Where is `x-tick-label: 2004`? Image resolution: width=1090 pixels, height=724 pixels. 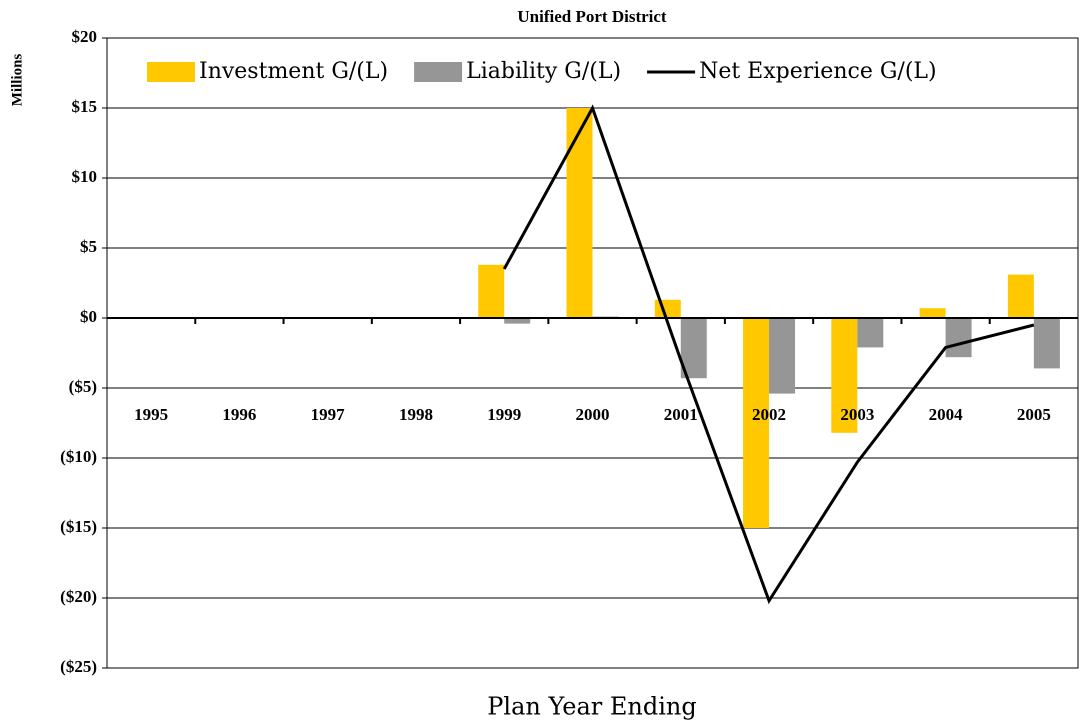 x-tick-label: 2004 is located at coordinates (946, 414).